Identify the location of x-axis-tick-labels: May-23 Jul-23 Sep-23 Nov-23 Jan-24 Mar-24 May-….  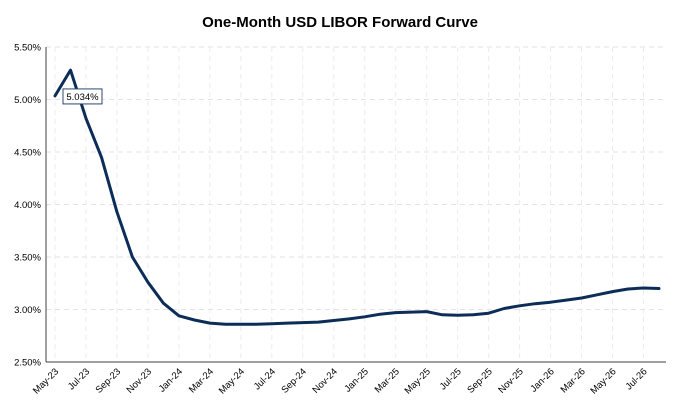
(340, 381).